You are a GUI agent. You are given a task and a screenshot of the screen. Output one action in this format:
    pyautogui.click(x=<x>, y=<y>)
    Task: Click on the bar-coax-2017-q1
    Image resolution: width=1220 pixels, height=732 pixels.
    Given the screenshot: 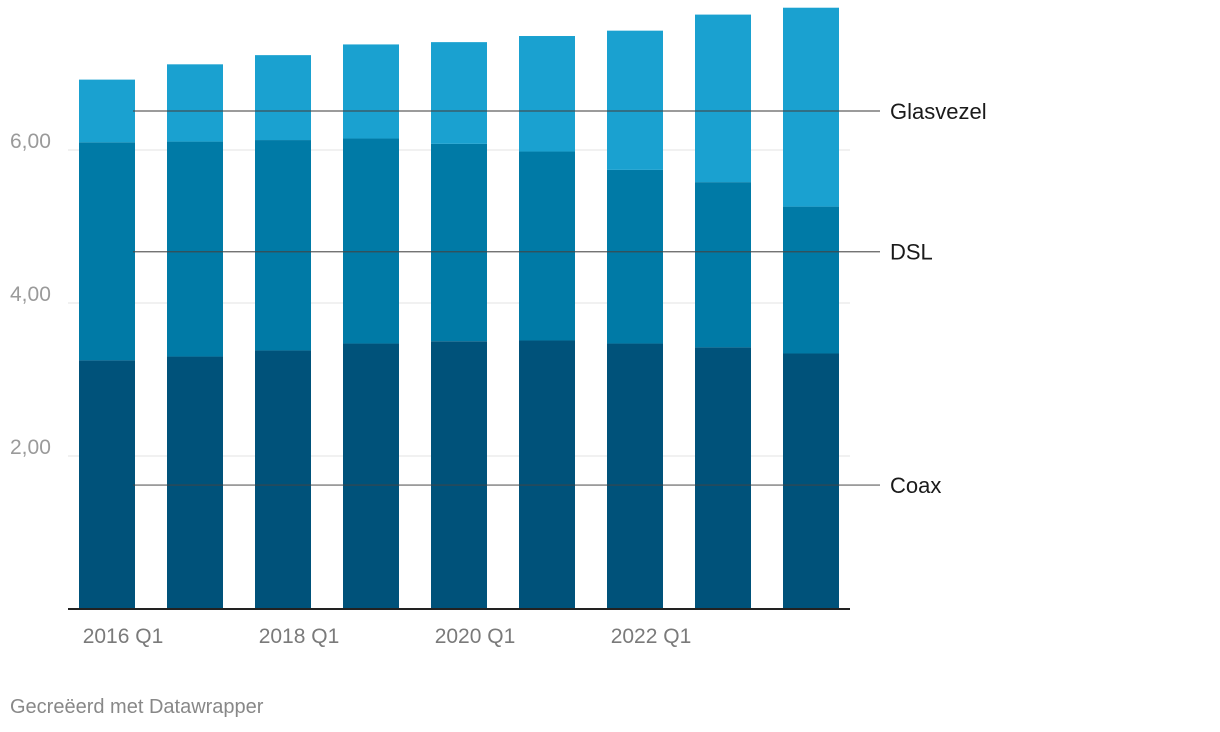 What is the action you would take?
    pyautogui.click(x=195, y=482)
    